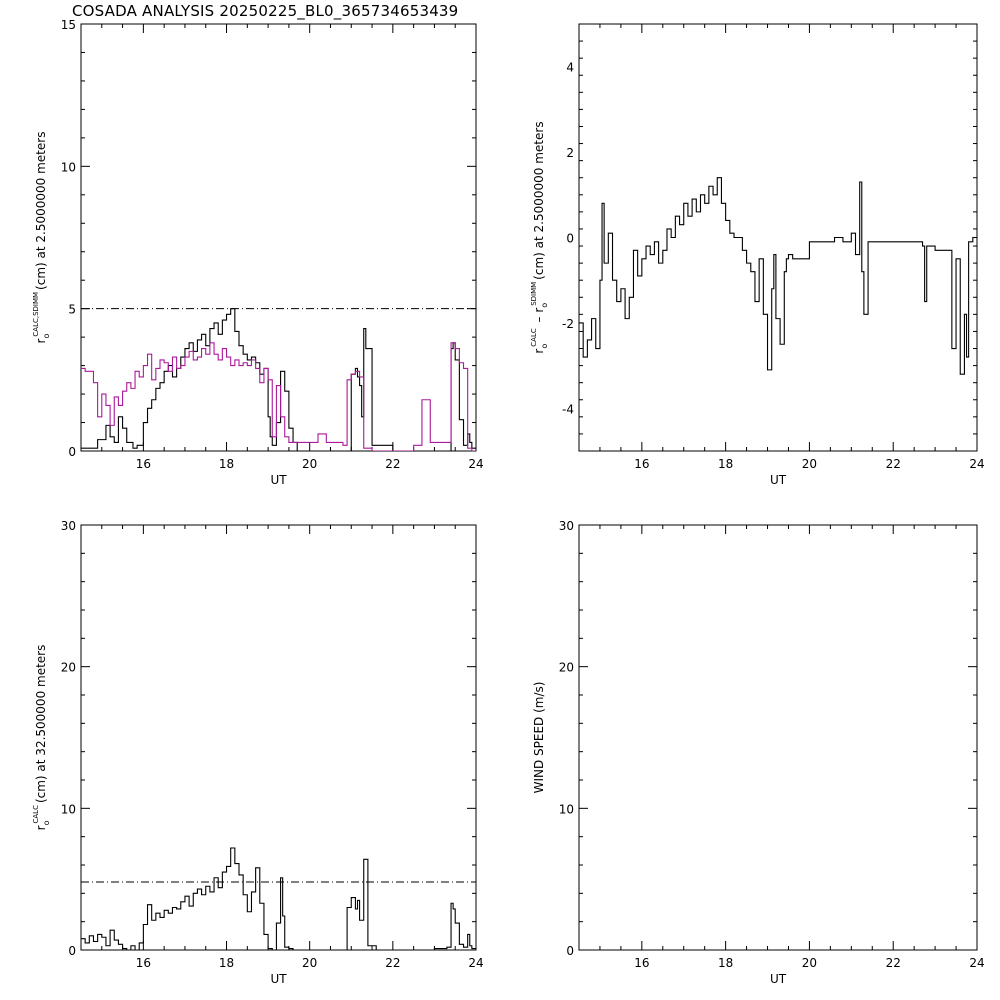 This screenshot has height=1000, width=1000. What do you see at coordinates (568, 324) in the screenshot?
I see `y-tick-label: -2` at bounding box center [568, 324].